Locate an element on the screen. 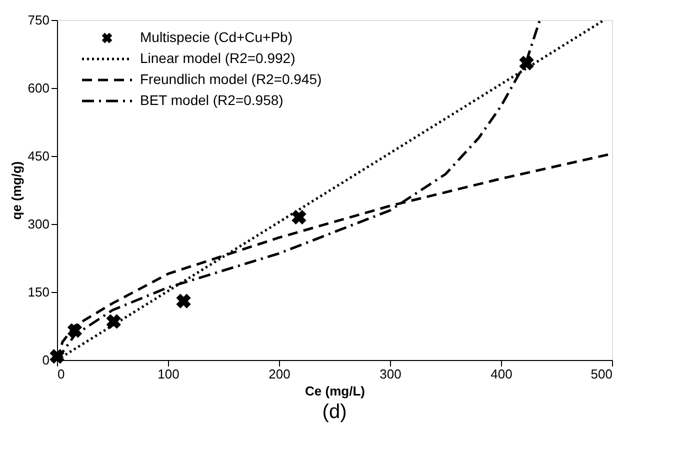  legend-label: Linear model (R2=0.992) is located at coordinates (218, 58).